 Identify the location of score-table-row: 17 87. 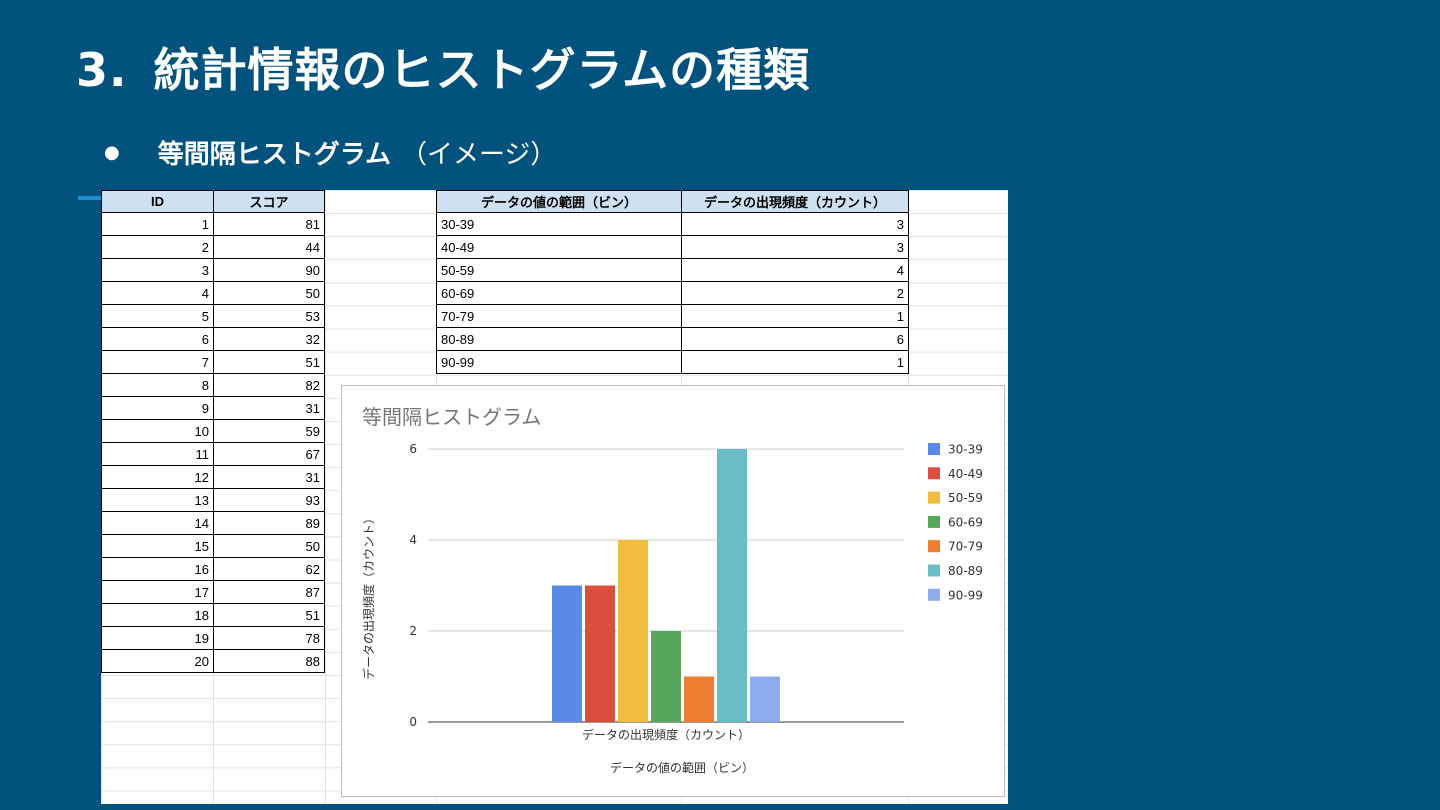
(213, 592).